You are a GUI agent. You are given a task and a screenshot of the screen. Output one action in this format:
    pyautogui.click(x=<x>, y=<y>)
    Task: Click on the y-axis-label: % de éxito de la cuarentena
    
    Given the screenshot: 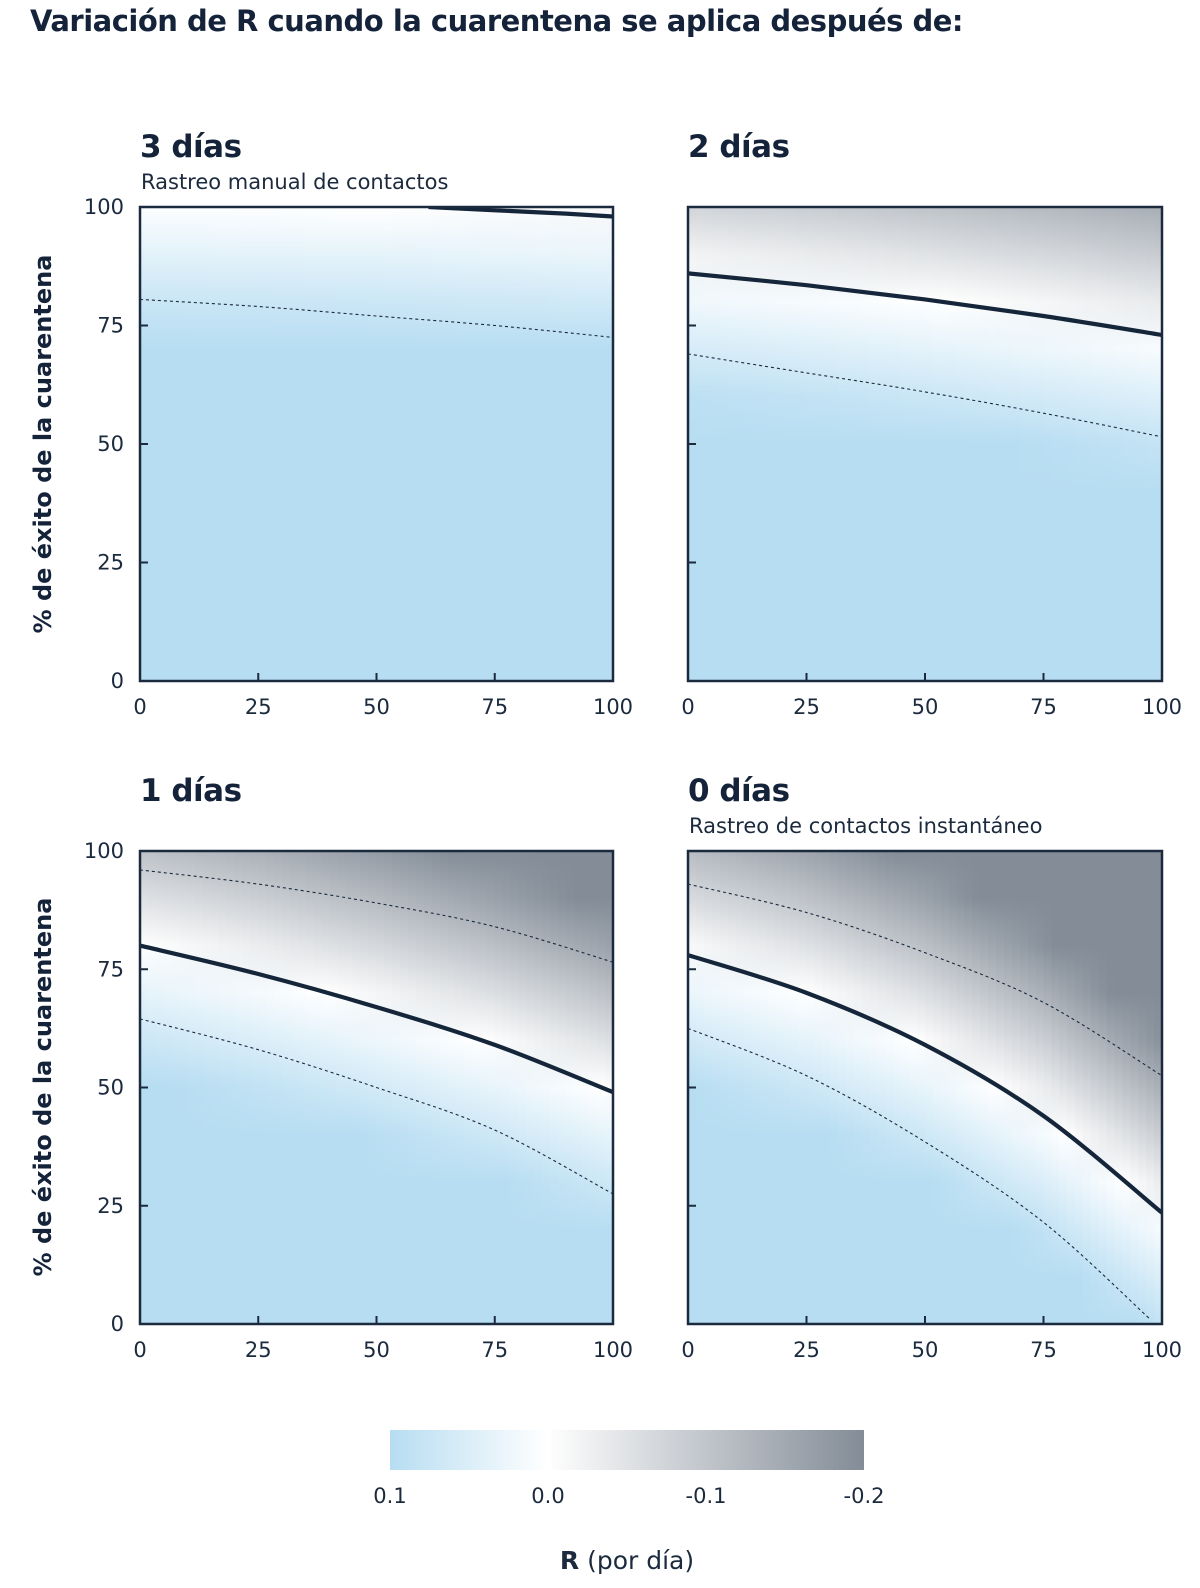 What is the action you would take?
    pyautogui.click(x=43, y=1087)
    